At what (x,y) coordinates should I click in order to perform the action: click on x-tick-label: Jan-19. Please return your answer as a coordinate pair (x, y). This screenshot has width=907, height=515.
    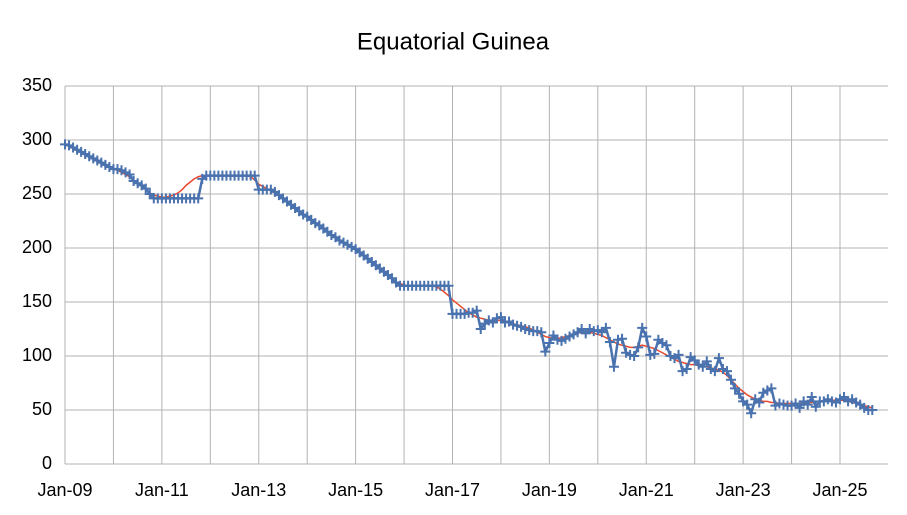
    Looking at the image, I should click on (549, 490).